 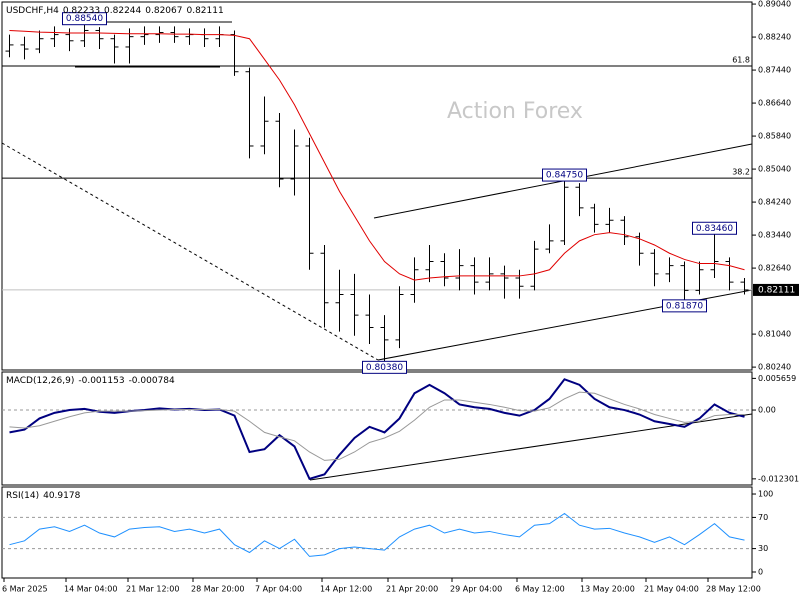 What do you see at coordinates (774, 334) in the screenshot?
I see `y-tick-label: 0.81040` at bounding box center [774, 334].